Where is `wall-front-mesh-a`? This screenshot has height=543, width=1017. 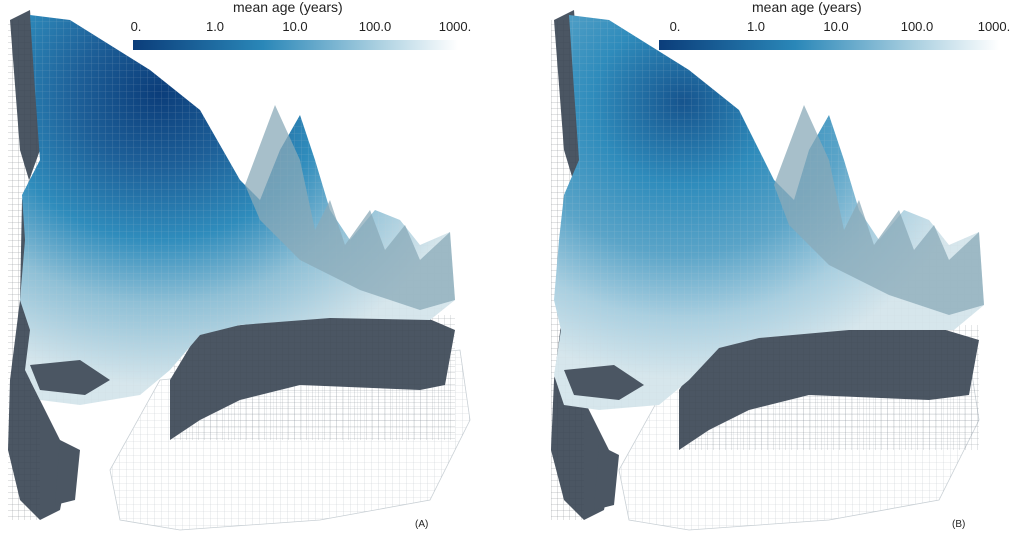
wall-front-mesh-a is located at coordinates (312, 377).